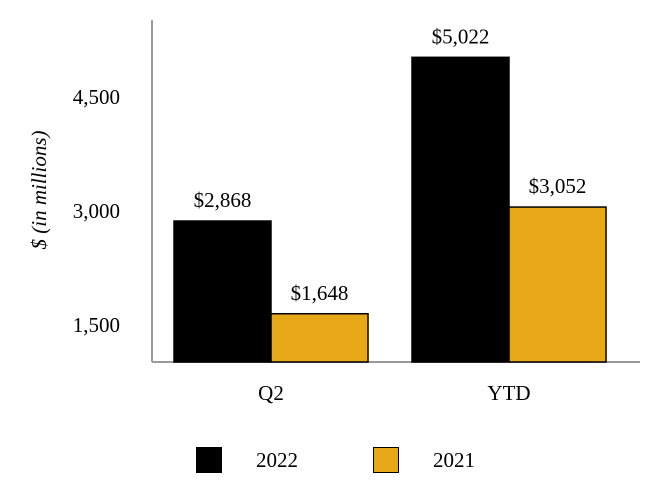 This screenshot has height=500, width=650. I want to click on legend-swatch-2021, so click(386, 460).